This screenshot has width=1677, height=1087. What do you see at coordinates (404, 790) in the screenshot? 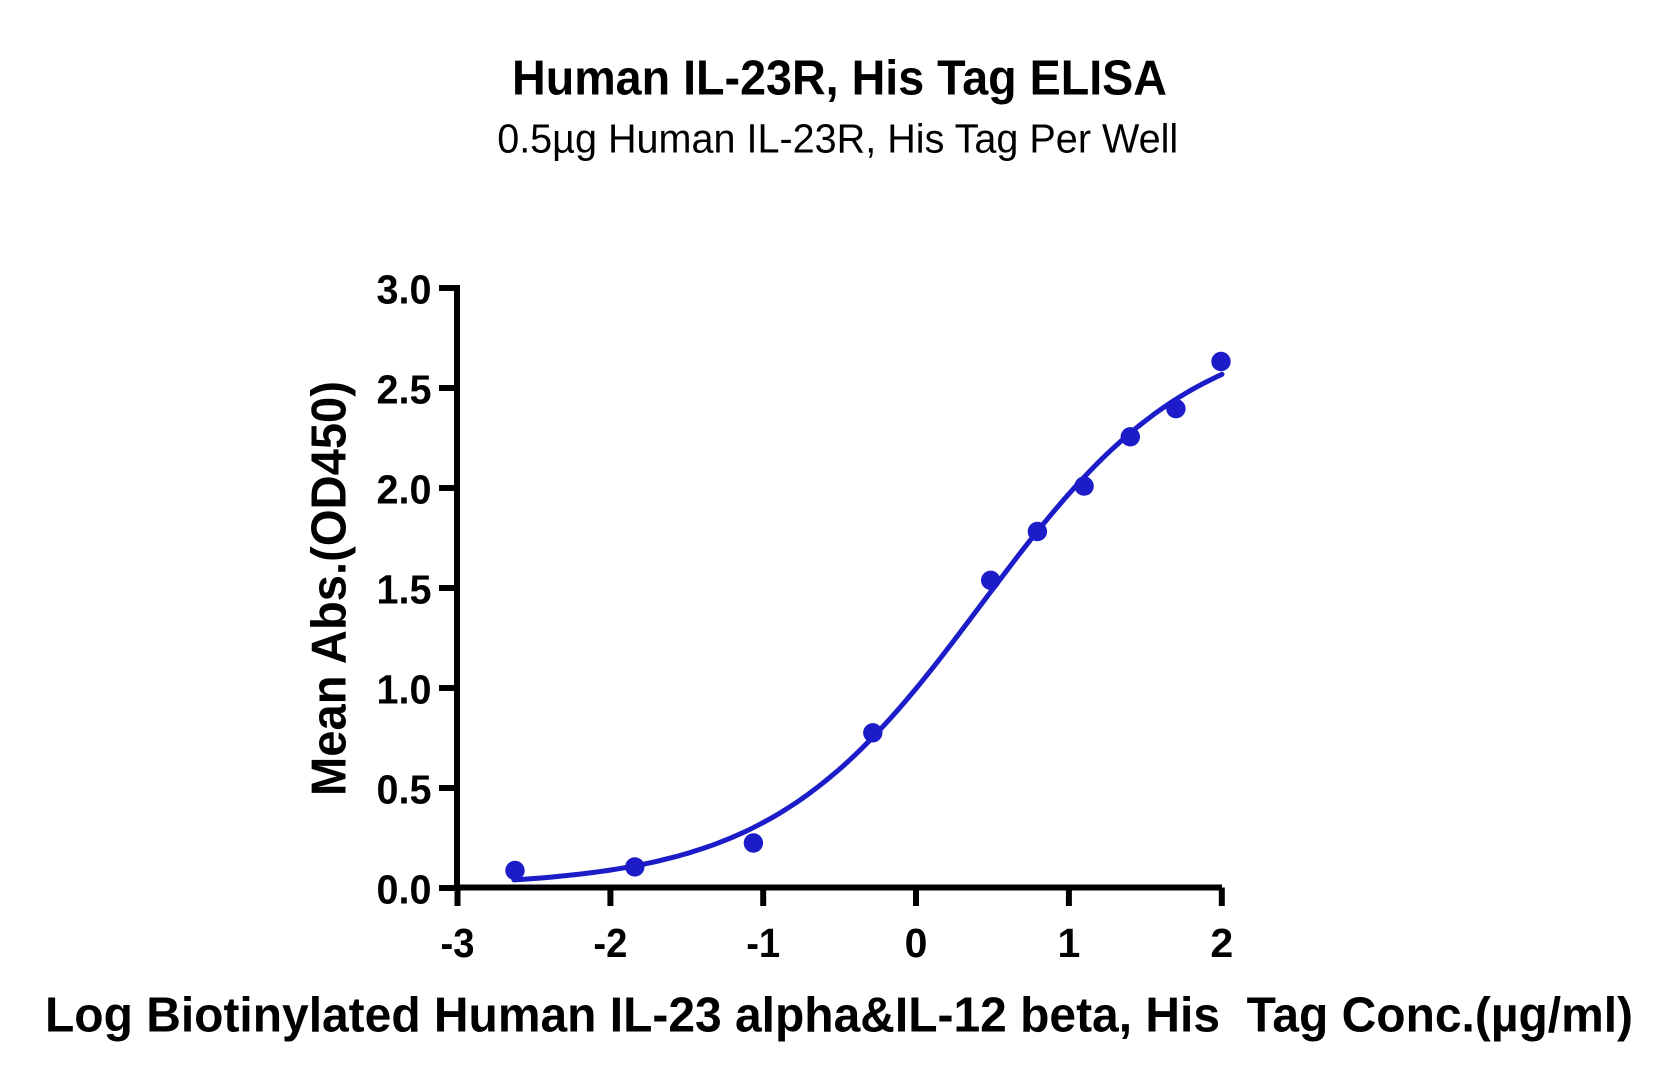
I see `svg-text: 0.5` at bounding box center [404, 790].